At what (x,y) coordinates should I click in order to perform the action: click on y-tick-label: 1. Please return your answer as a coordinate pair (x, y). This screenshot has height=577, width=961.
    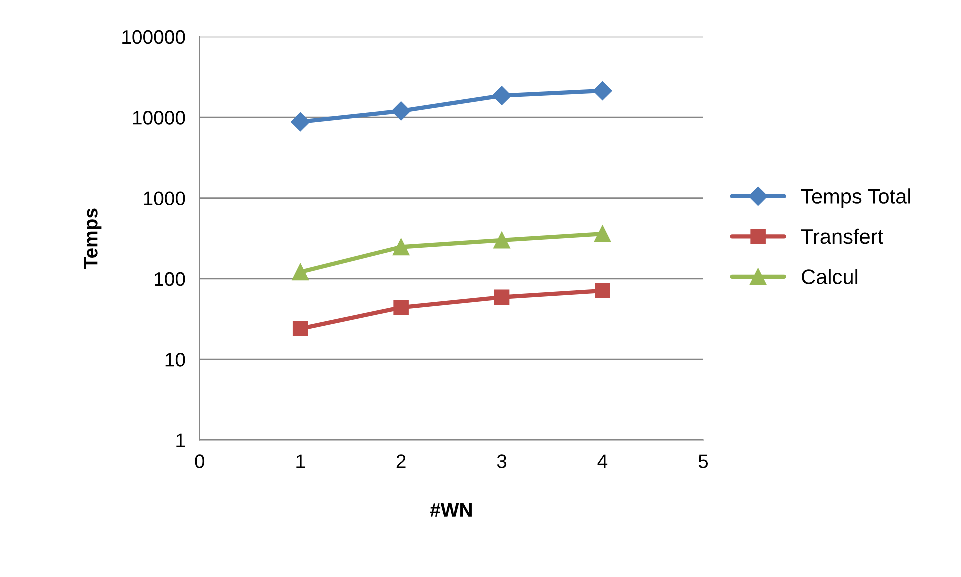
    Looking at the image, I should click on (181, 441).